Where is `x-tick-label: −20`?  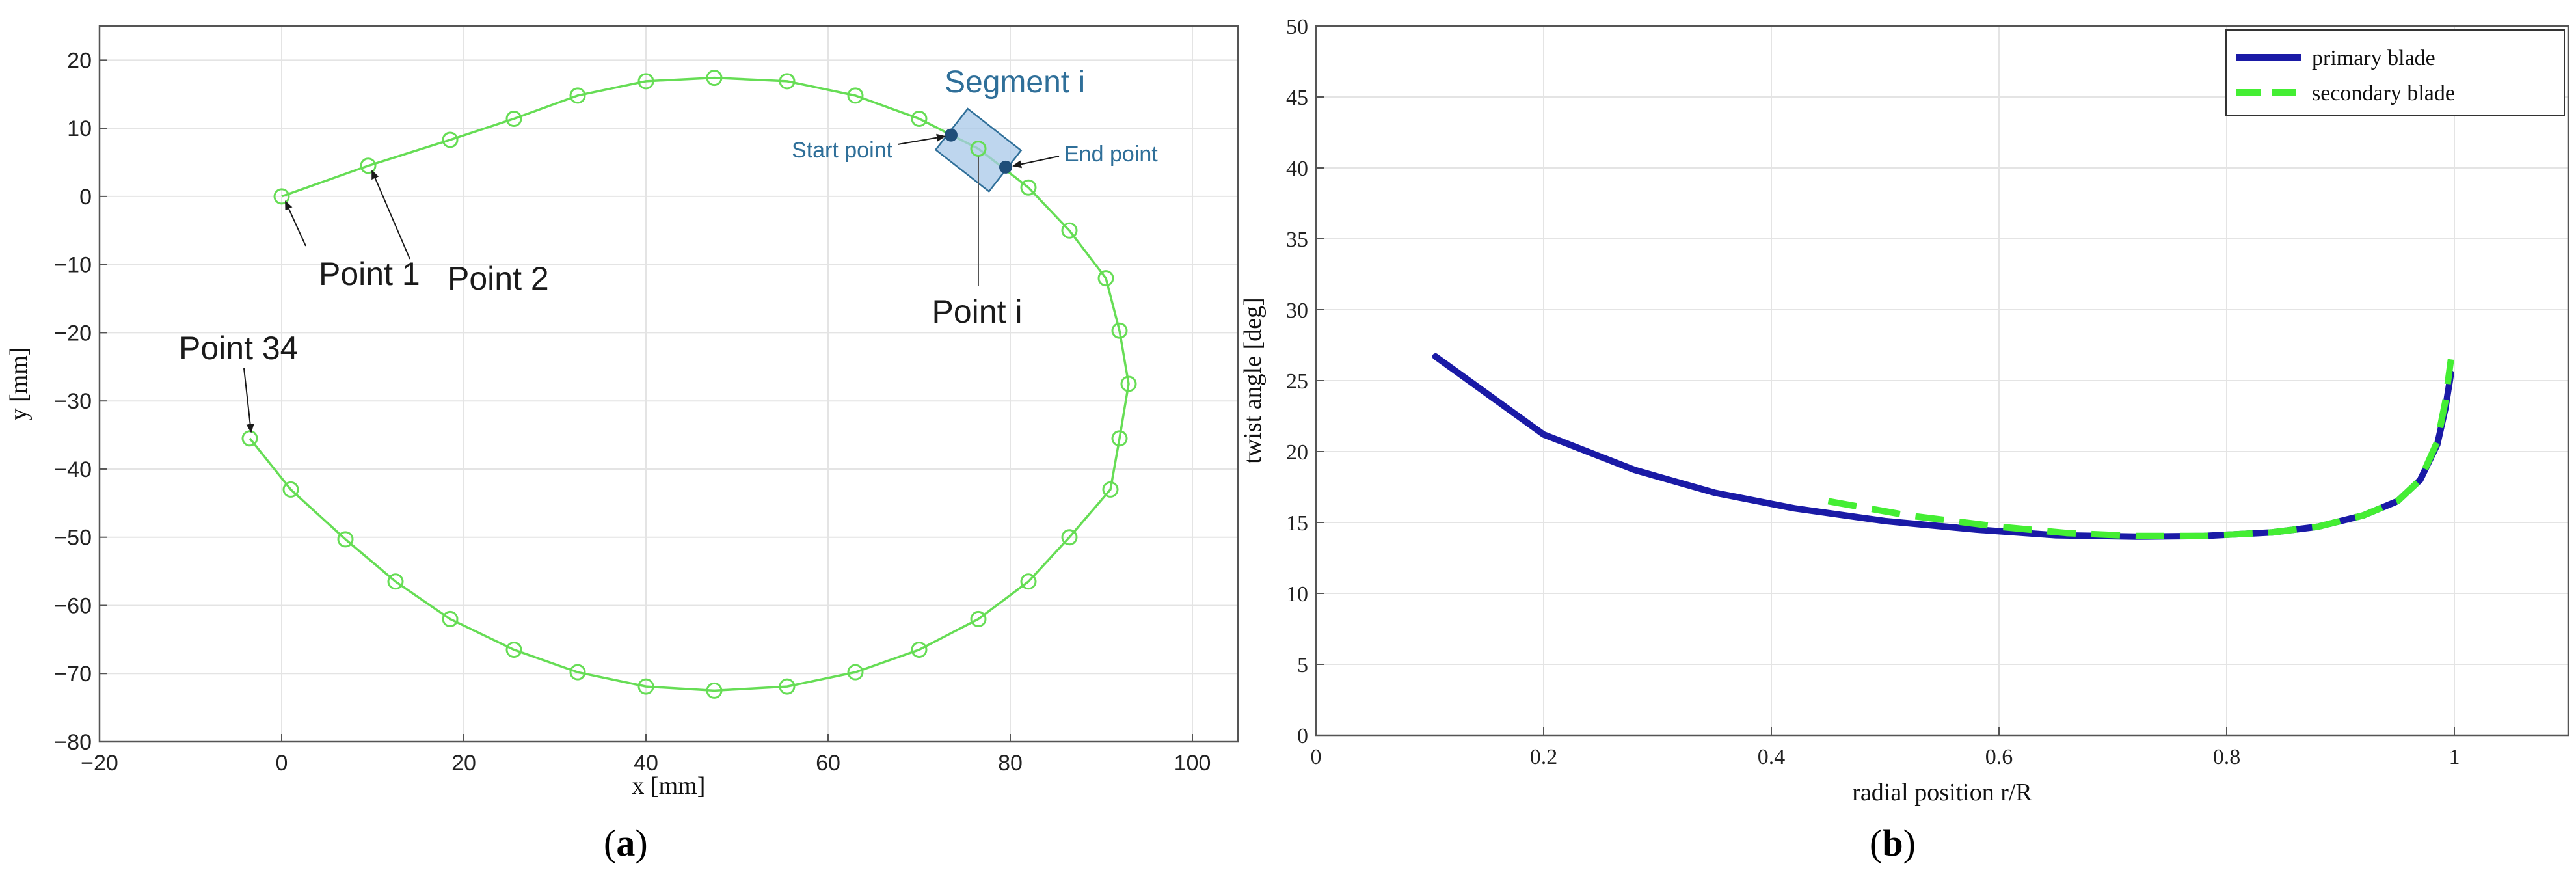
x-tick-label: −20 is located at coordinates (100, 763).